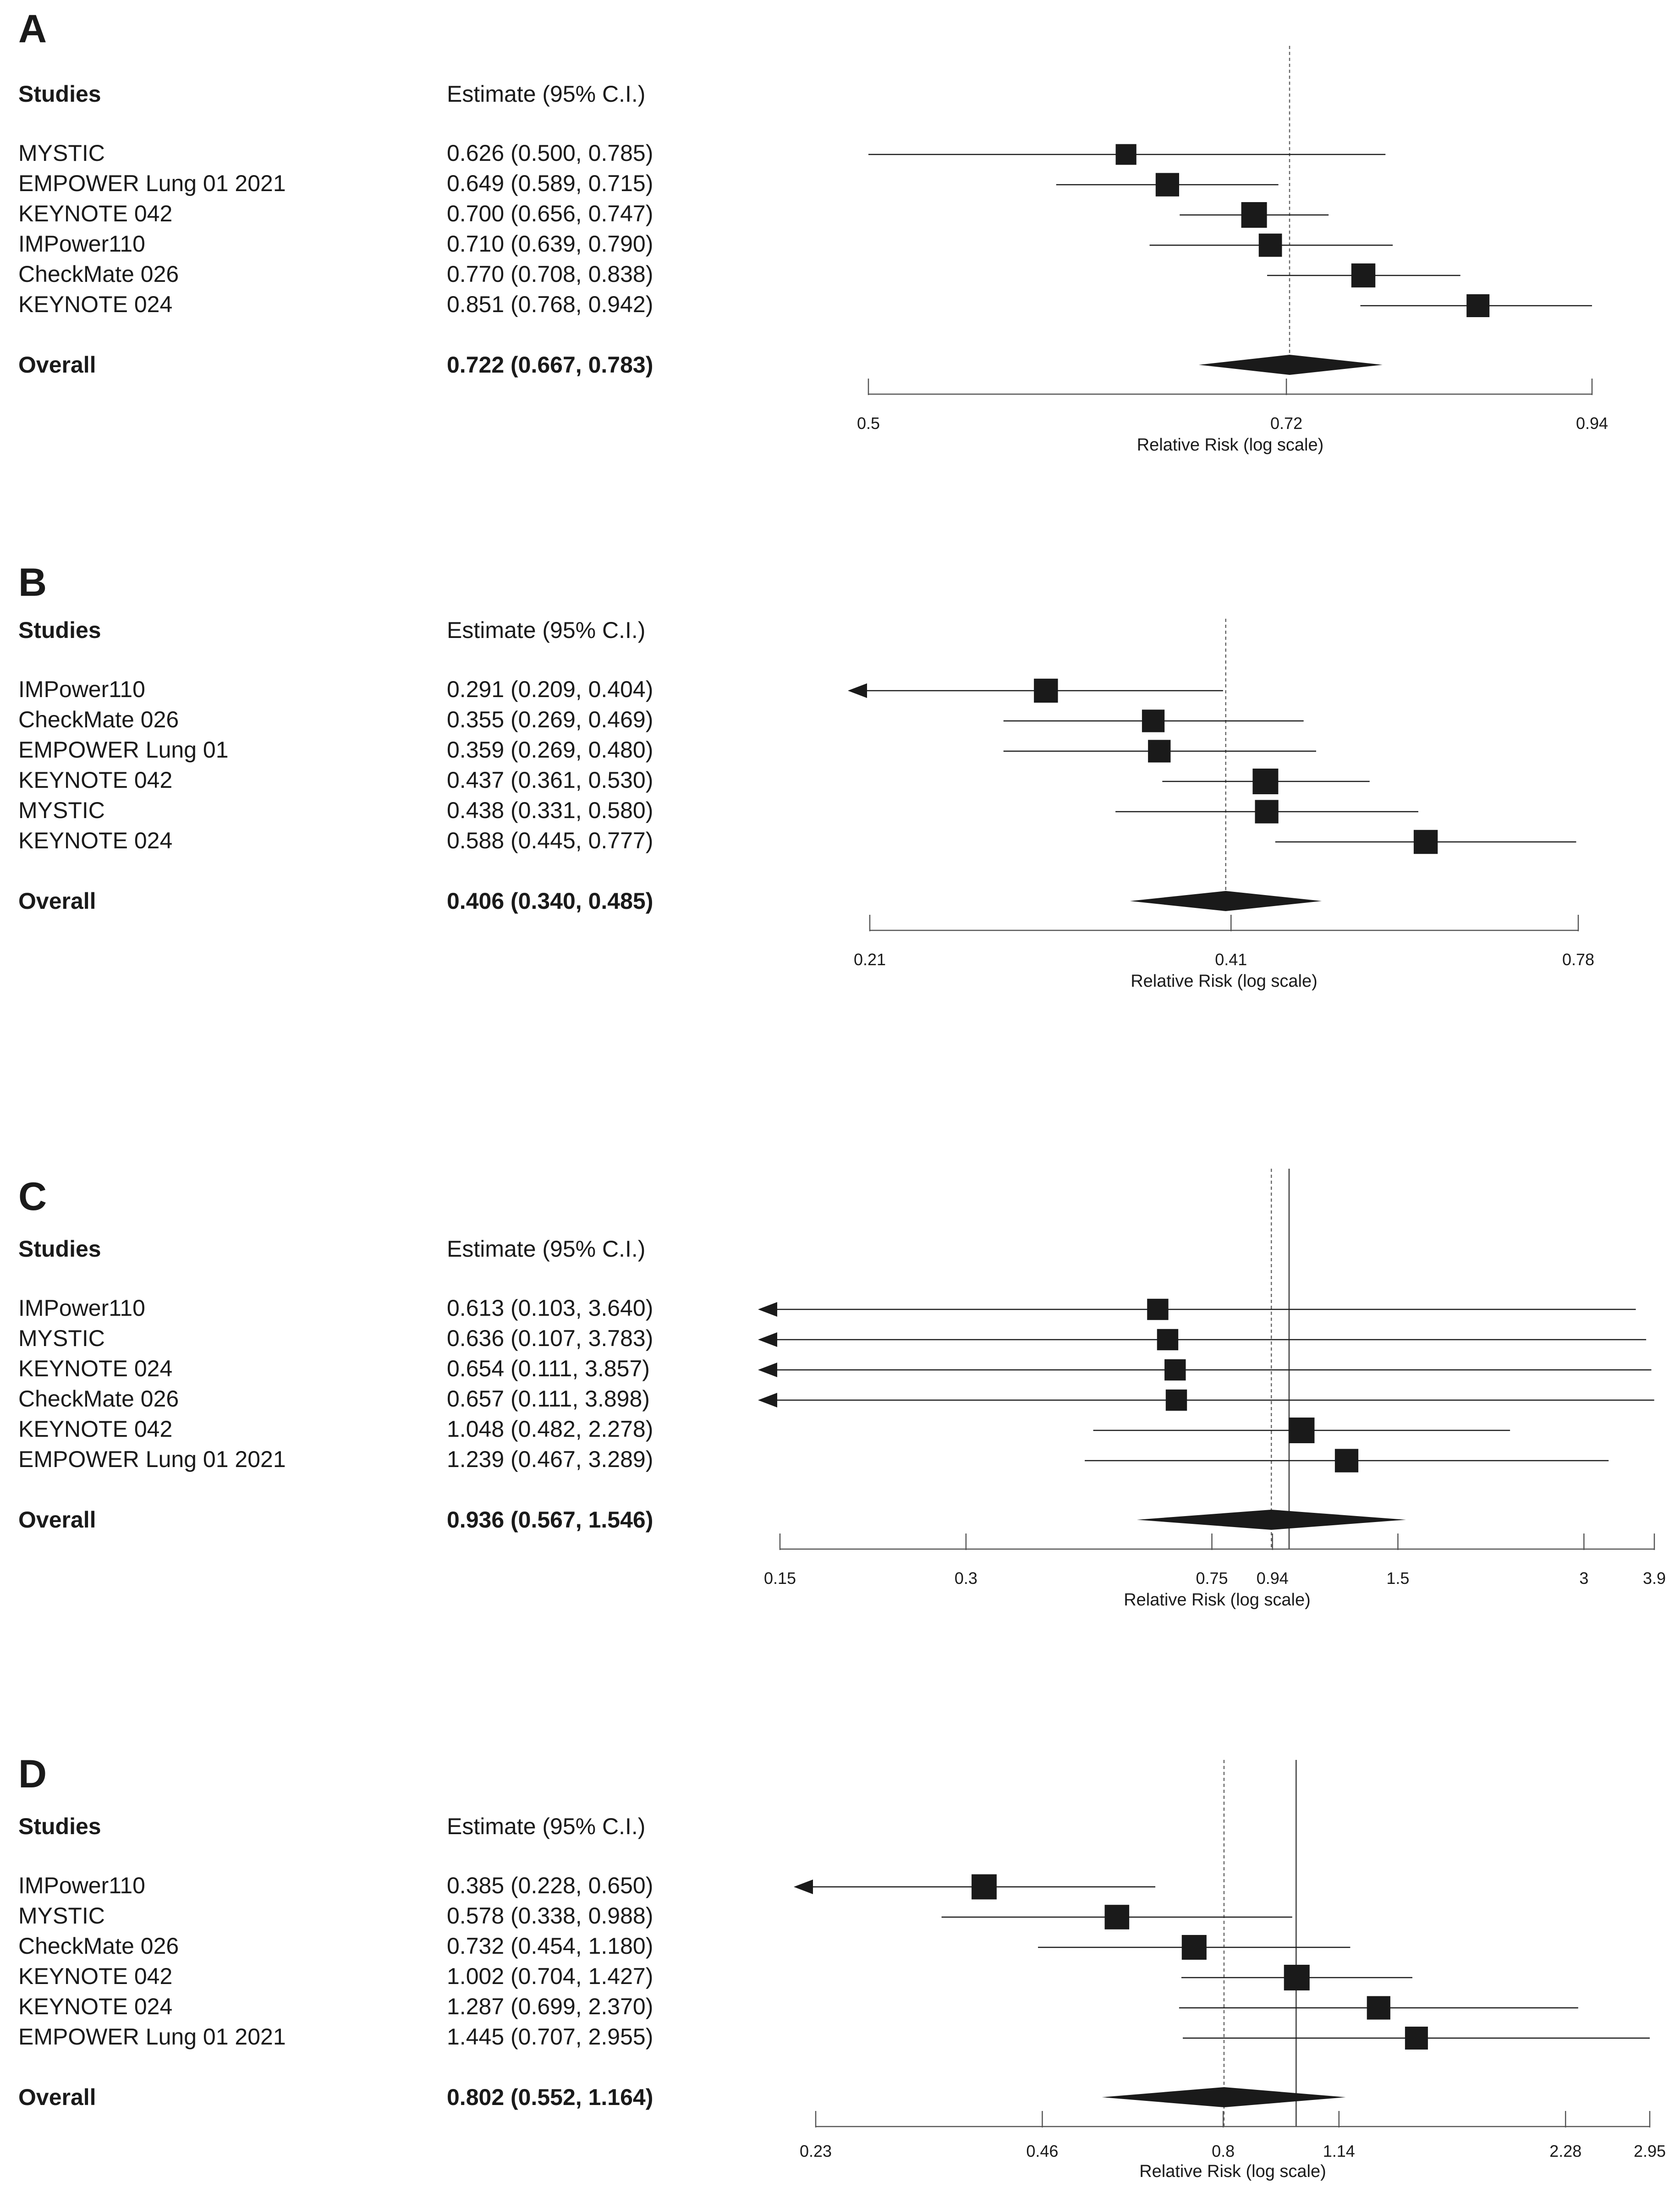  I want to click on study-estimate: 0.291 (0.209, 0.404), so click(550, 689).